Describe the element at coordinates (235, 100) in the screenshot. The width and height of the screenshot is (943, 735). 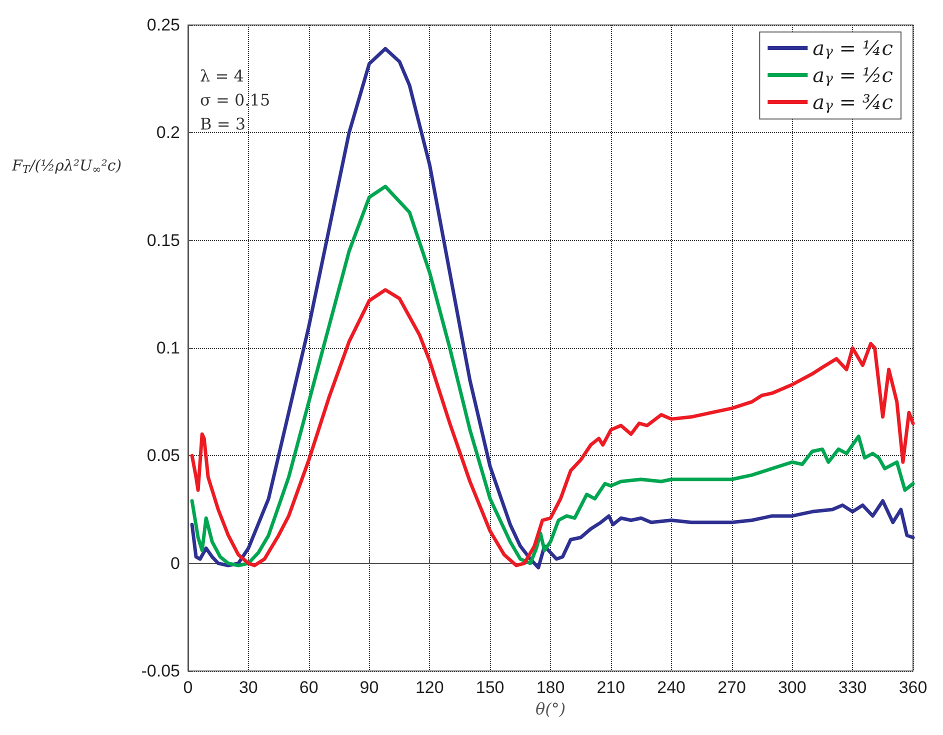
I see `annotation: σ = 0.15` at that location.